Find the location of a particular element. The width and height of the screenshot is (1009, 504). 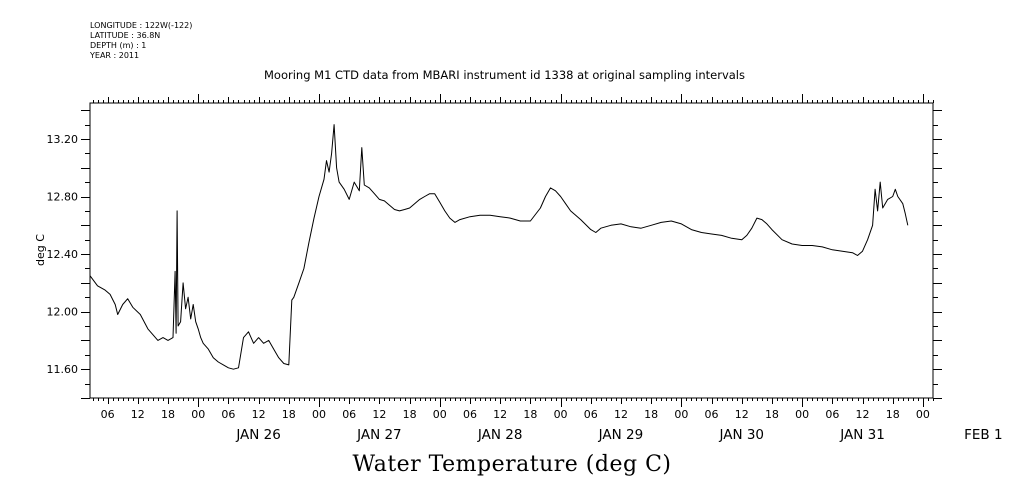

year-label: YEAR : 2011 is located at coordinates (115, 55).